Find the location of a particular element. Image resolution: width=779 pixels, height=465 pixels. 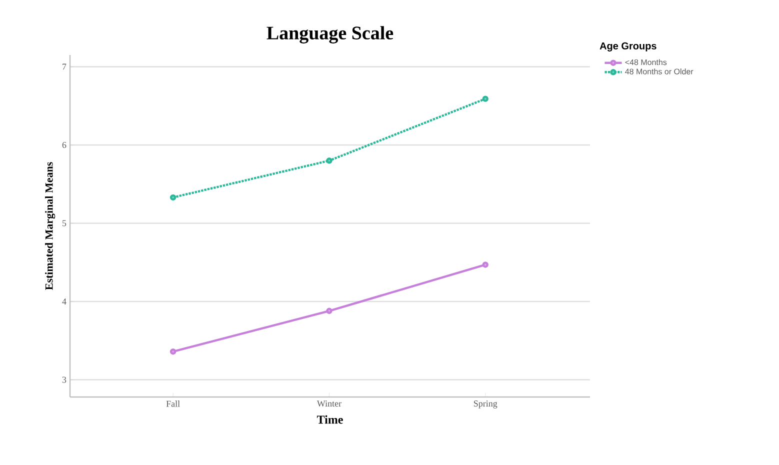

legend-title: Age Groups is located at coordinates (628, 47).